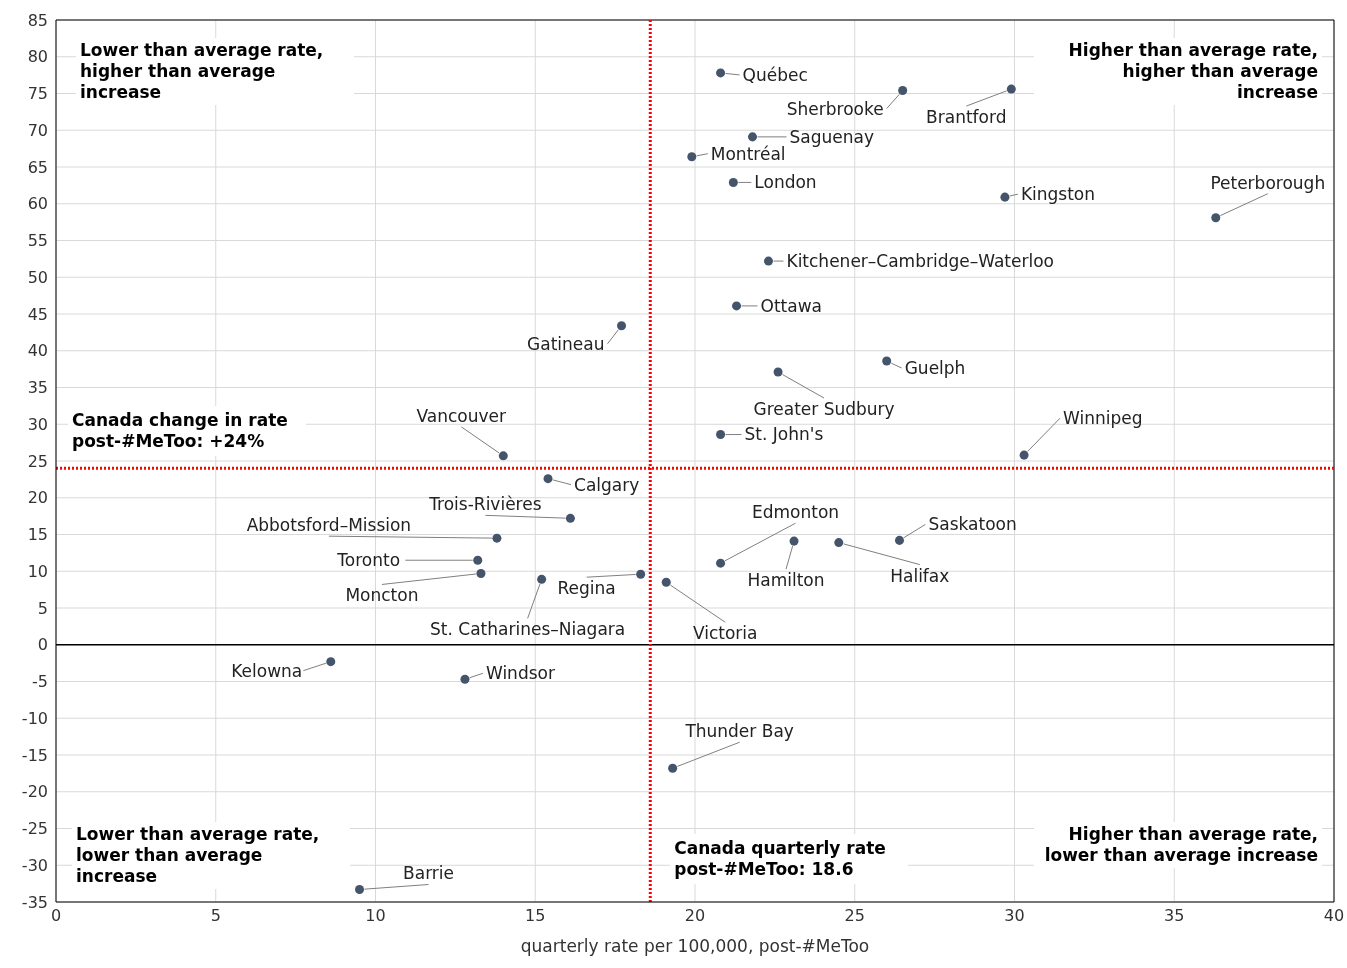 This screenshot has width=1347, height=968. I want to click on annotation: Ottawa, so click(791, 305).